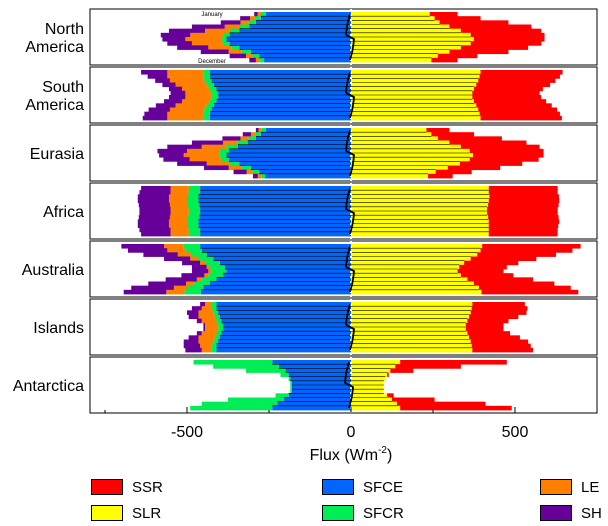  Describe the element at coordinates (291, 387) in the screenshot. I see `bar-sfcr-p6-r6` at that location.